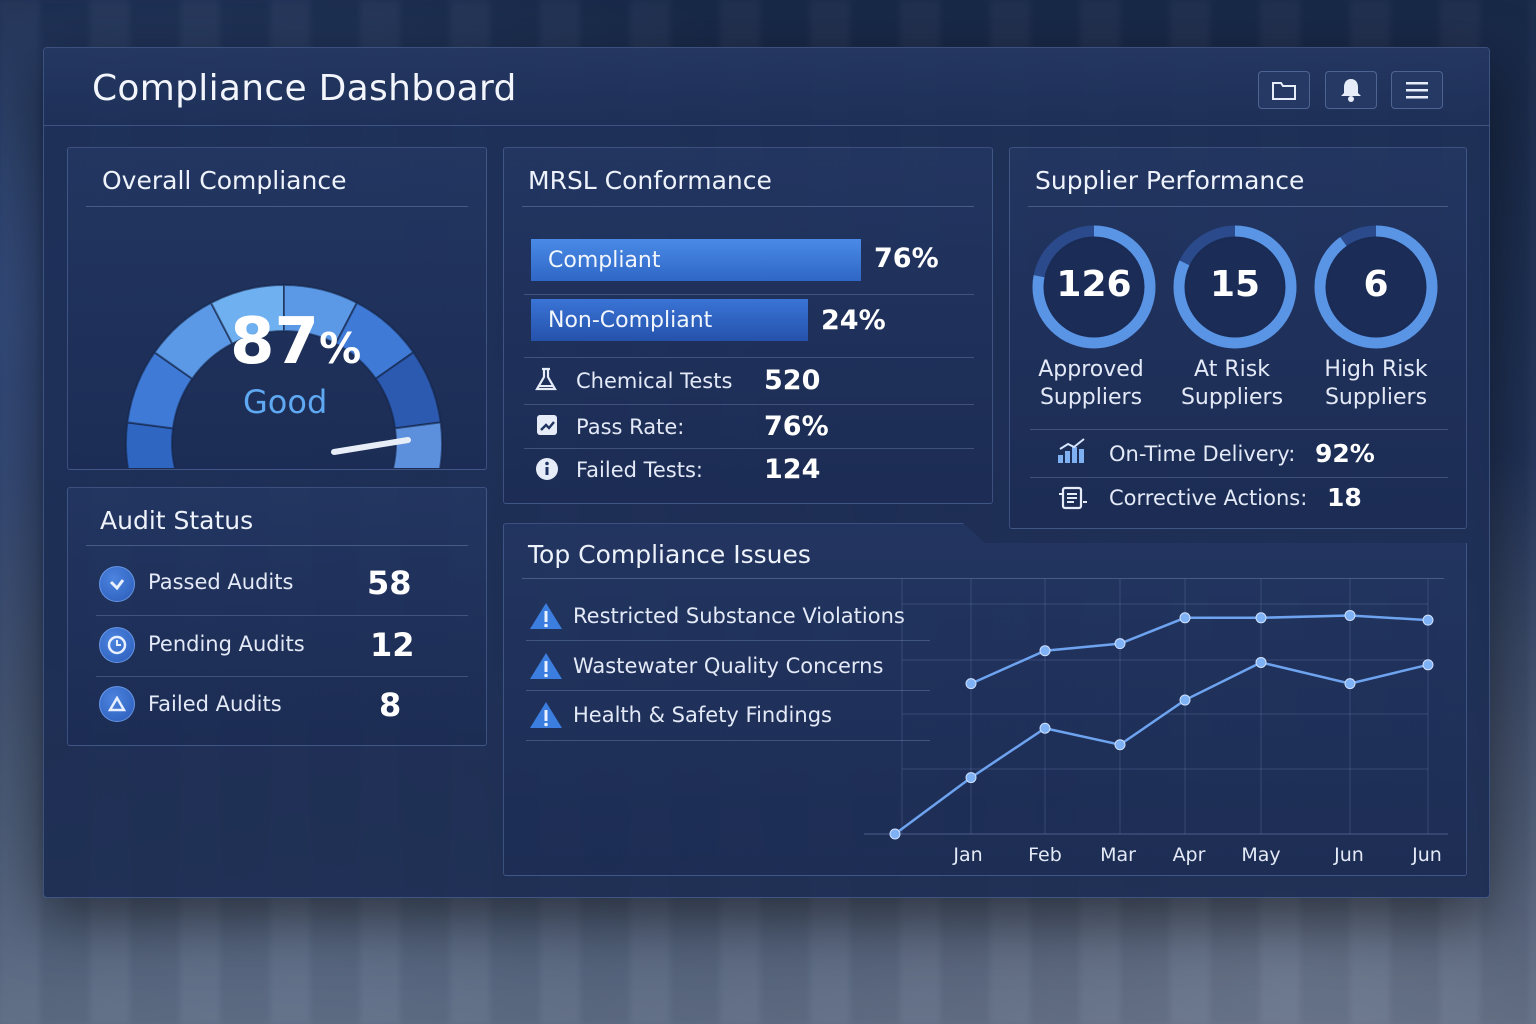 The height and width of the screenshot is (1024, 1536). Describe the element at coordinates (215, 704) in the screenshot. I see `audit-row-label: Failed Audits` at that location.